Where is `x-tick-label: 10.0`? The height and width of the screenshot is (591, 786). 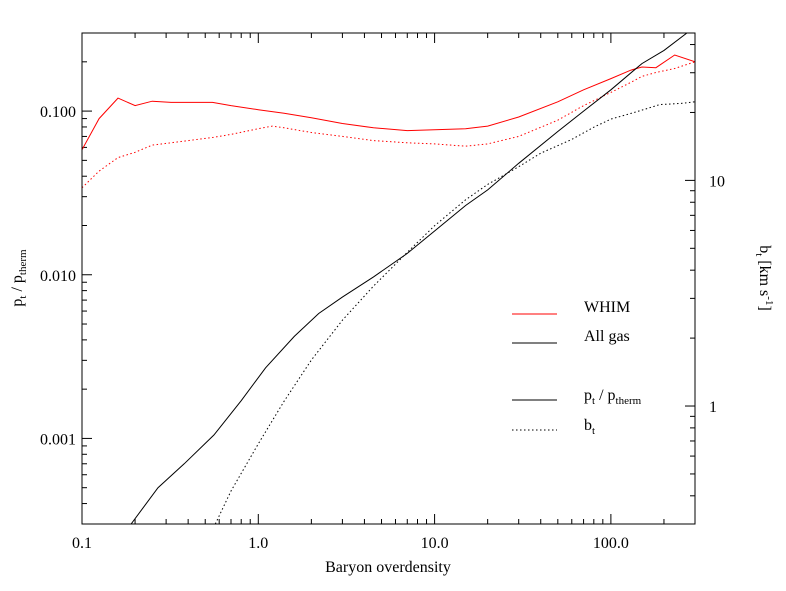 x-tick-label: 10.0 is located at coordinates (435, 543).